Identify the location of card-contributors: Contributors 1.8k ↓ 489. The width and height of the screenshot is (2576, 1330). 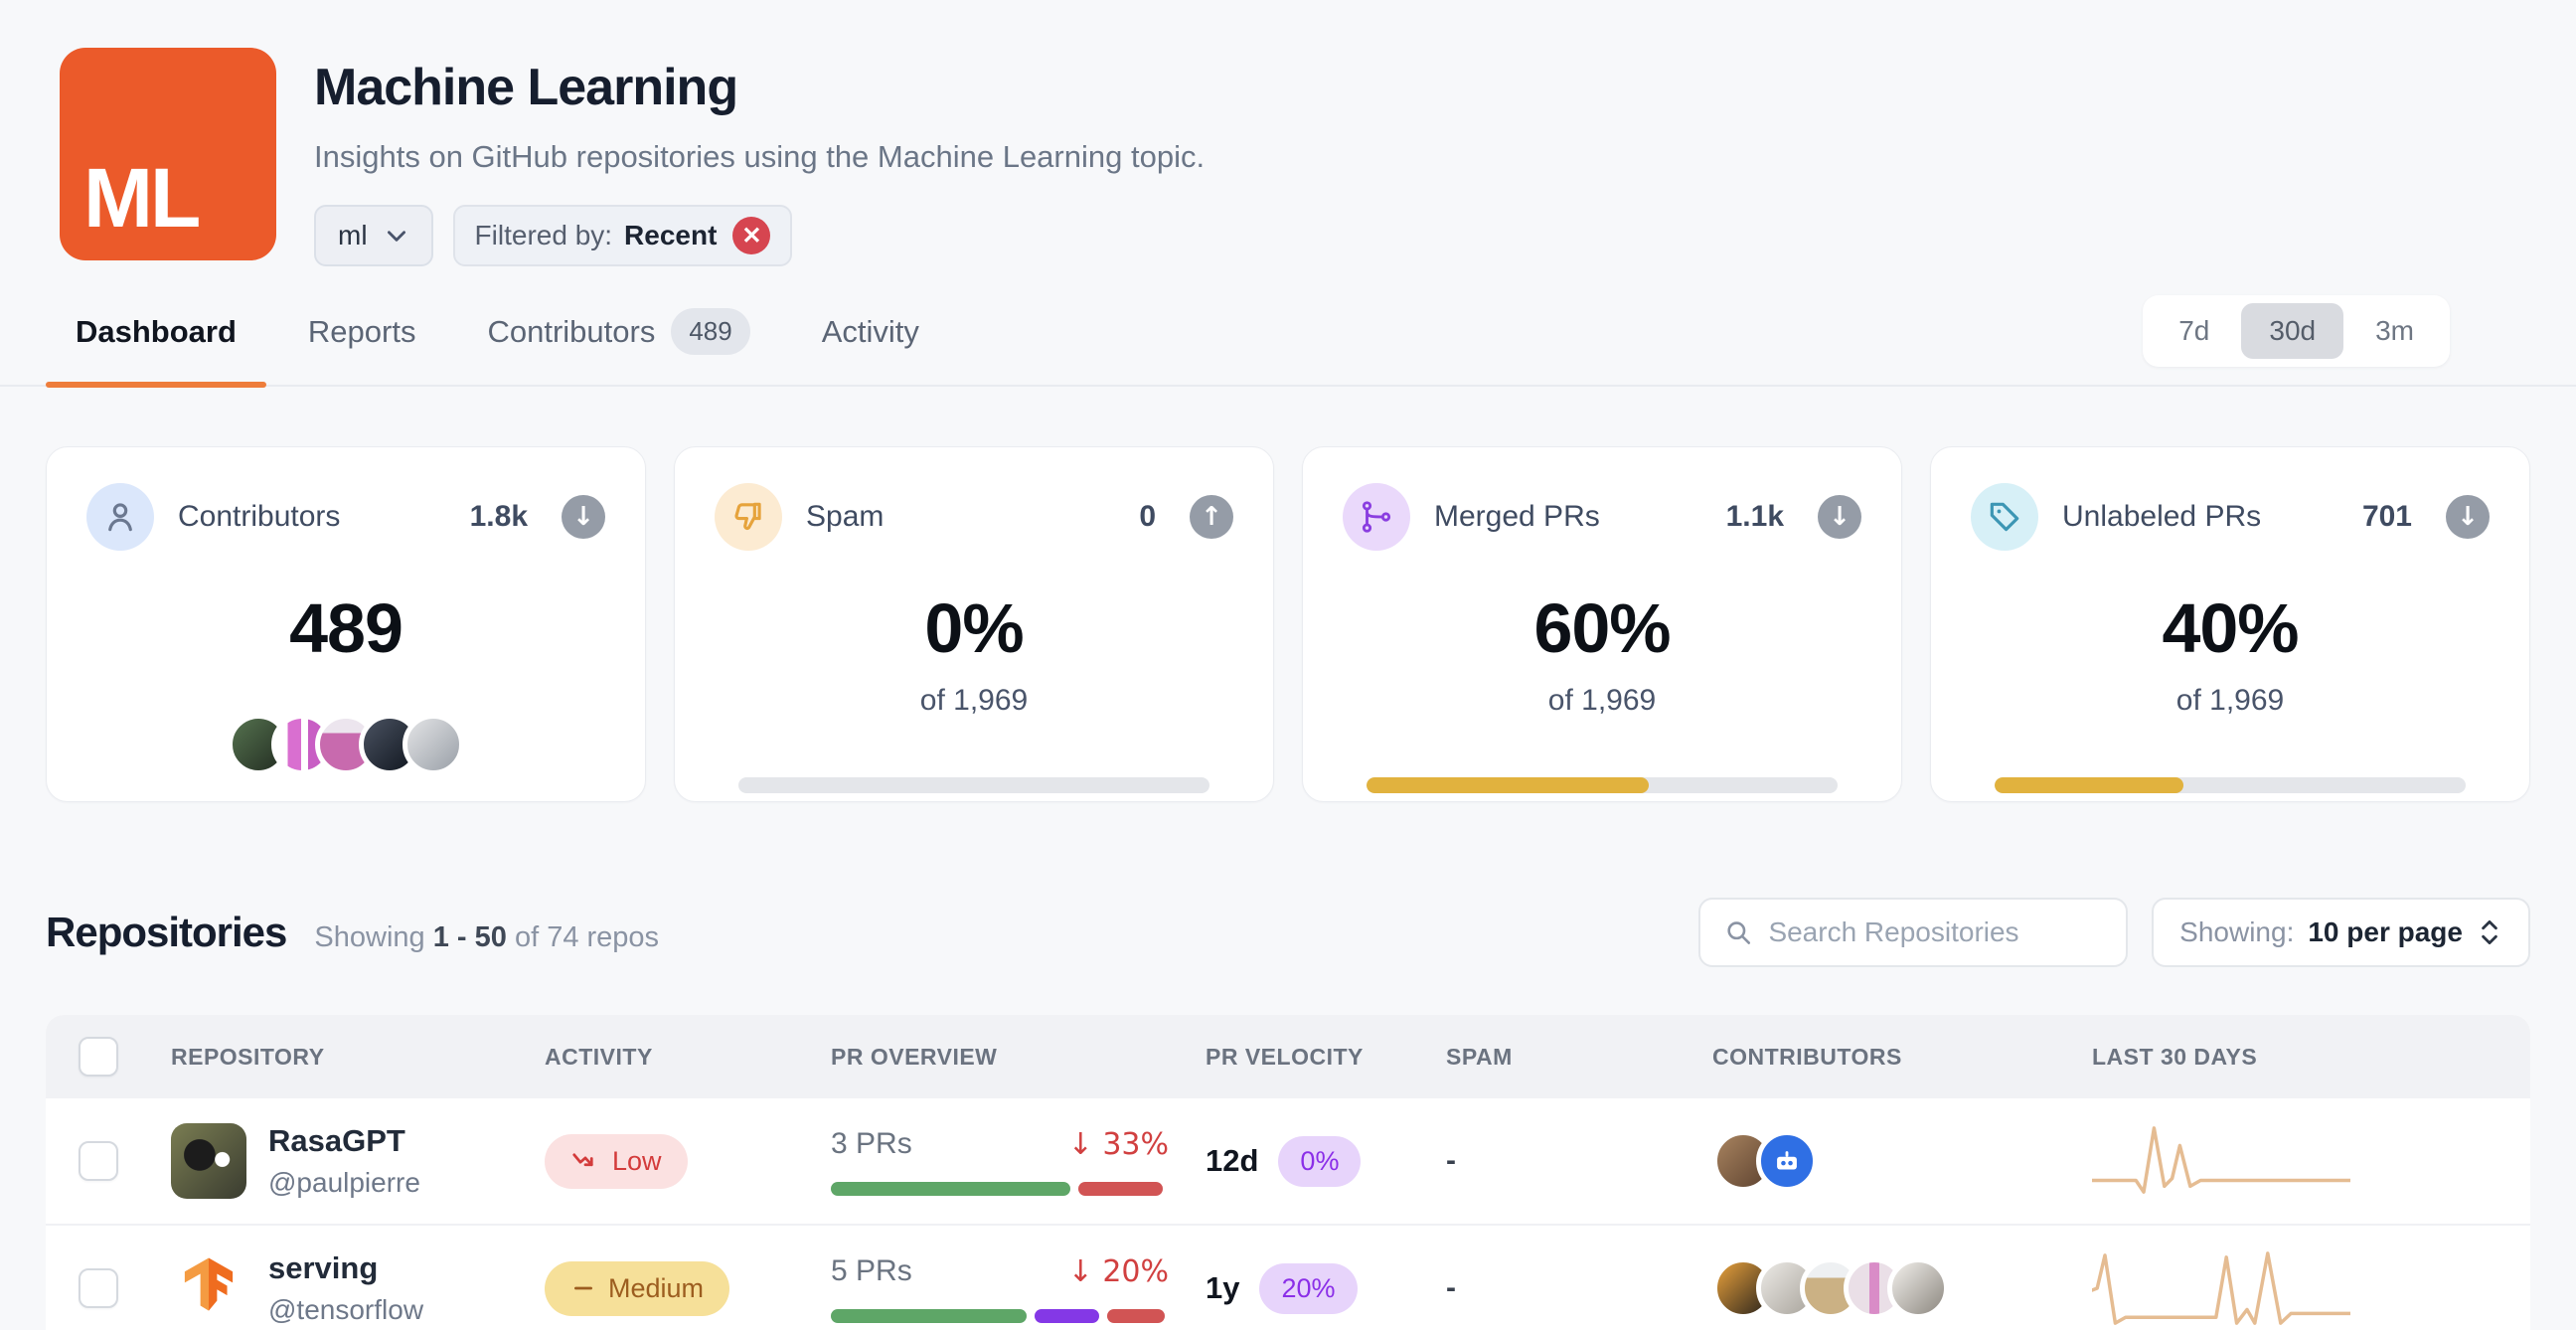
(346, 624).